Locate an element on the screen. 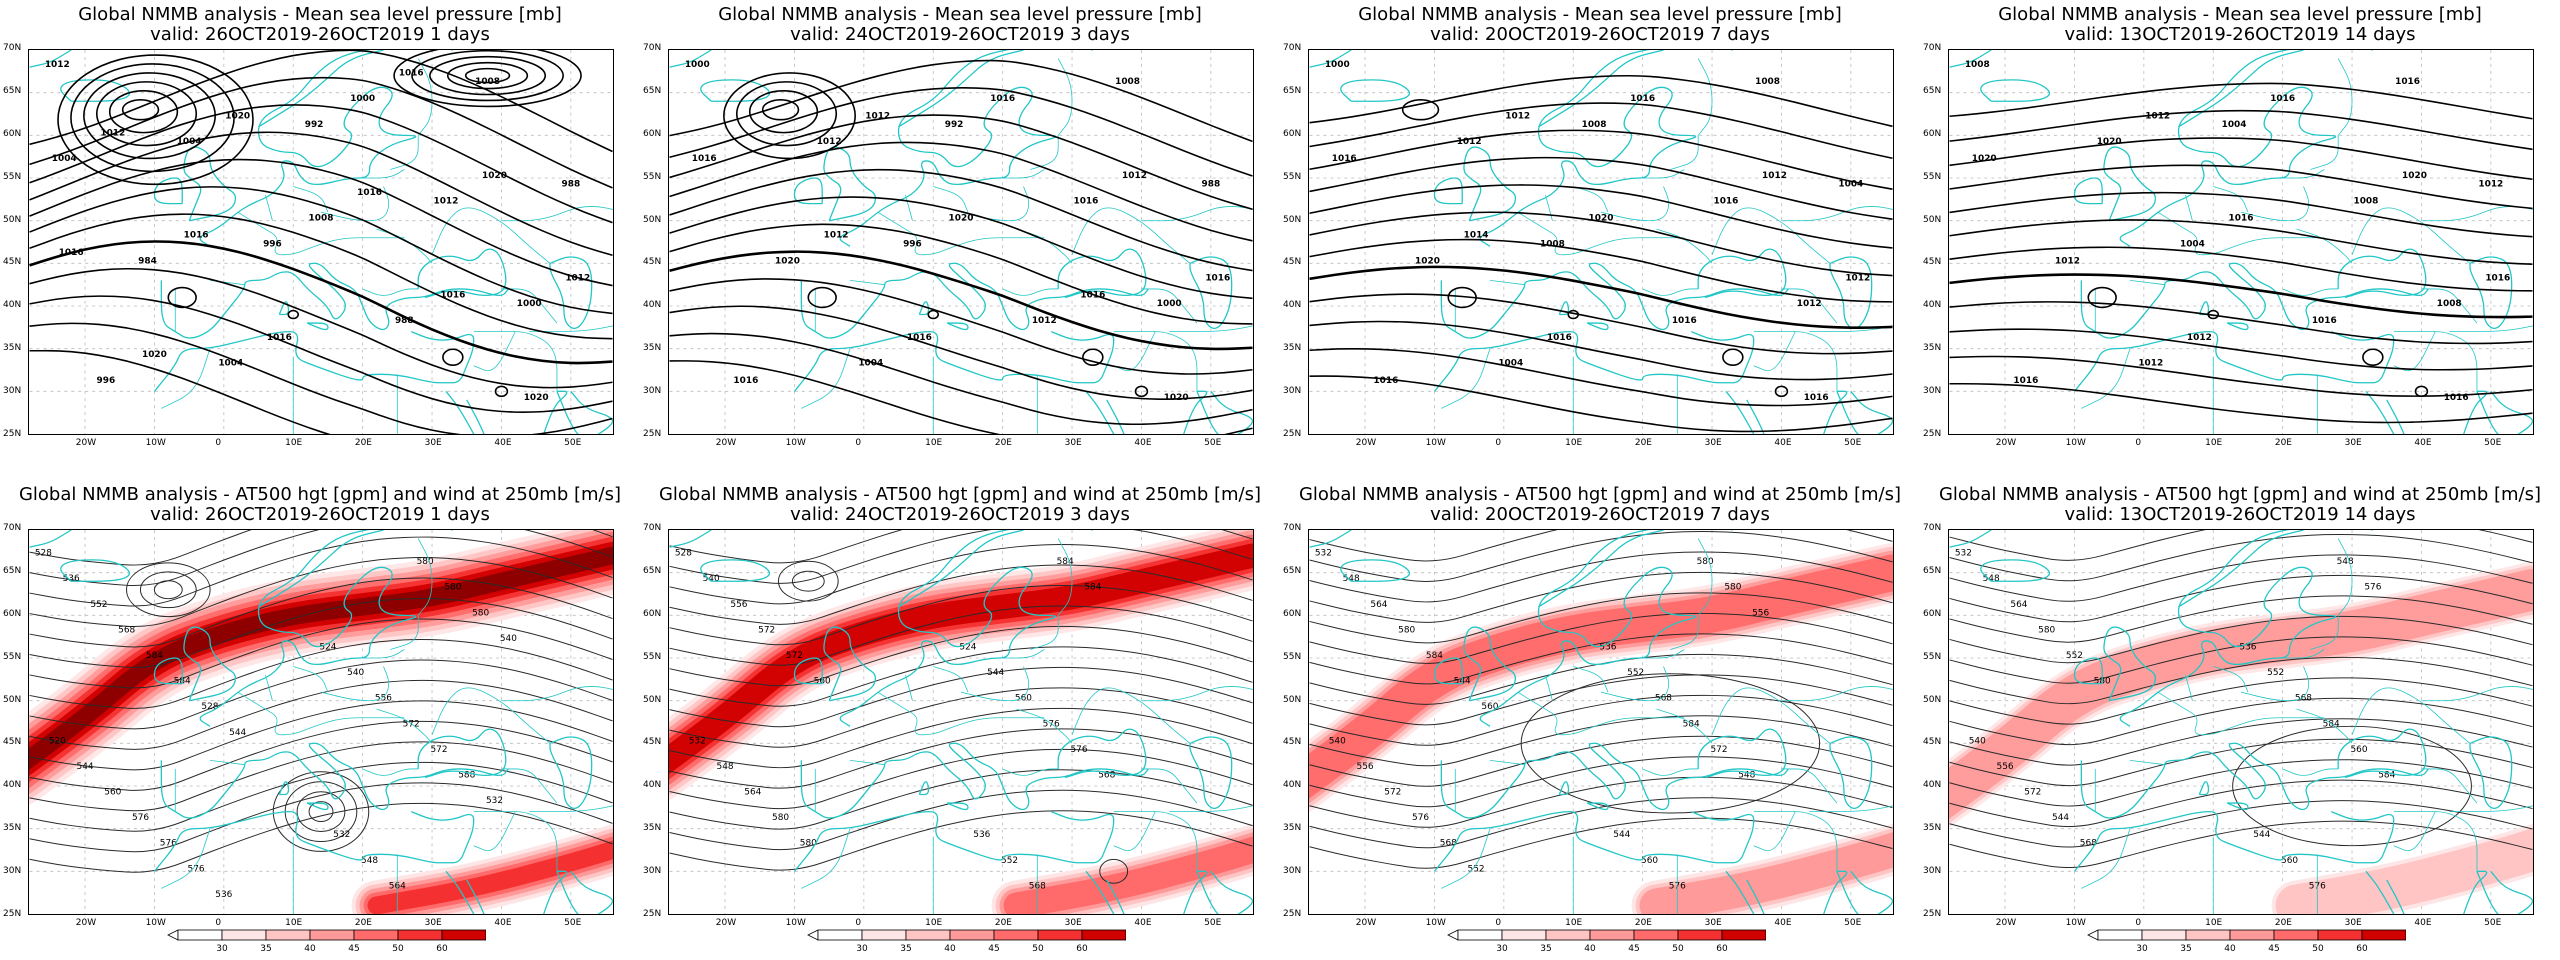 This screenshot has width=2560, height=960. wind-shading is located at coordinates (321, 722).